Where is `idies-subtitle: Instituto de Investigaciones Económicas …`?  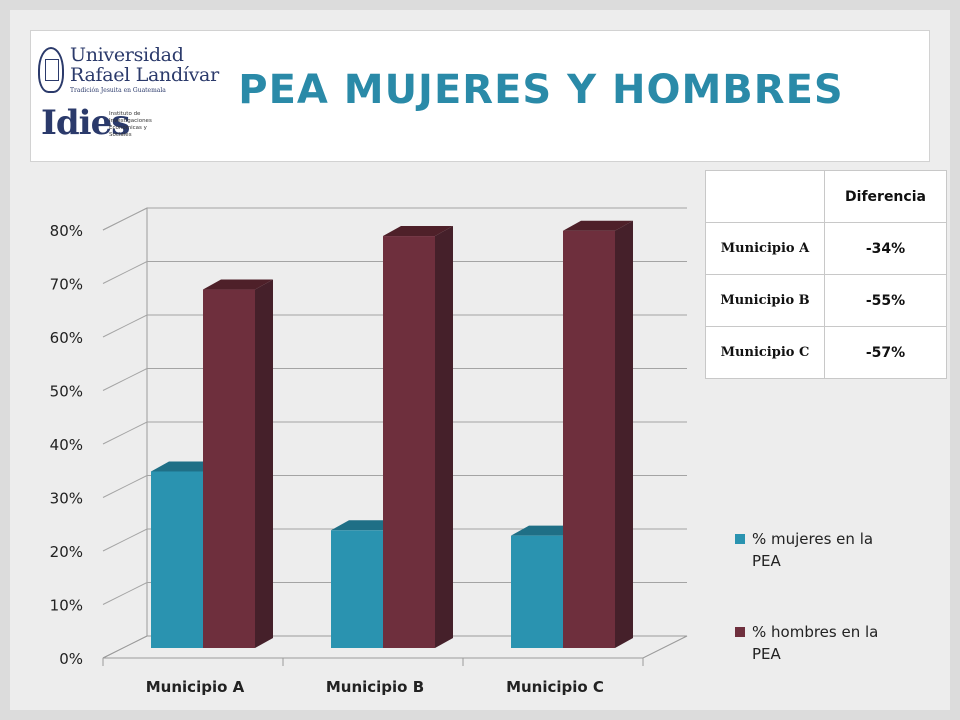
idies-subtitle: Instituto de Investigaciones Económicas … is located at coordinates (130, 124).